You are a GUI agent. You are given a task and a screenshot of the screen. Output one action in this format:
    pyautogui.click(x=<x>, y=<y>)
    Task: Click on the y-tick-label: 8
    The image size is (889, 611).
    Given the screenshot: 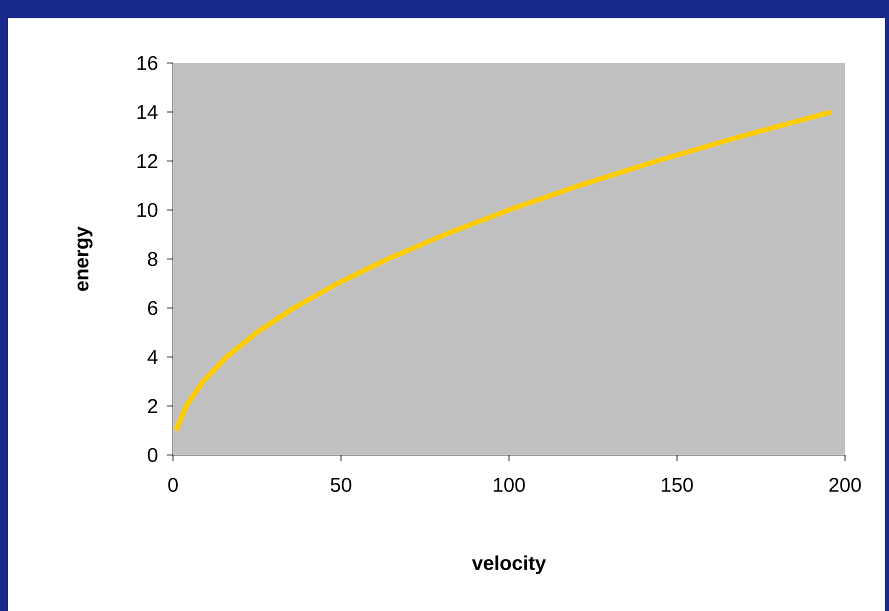 What is the action you would take?
    pyautogui.click(x=153, y=259)
    